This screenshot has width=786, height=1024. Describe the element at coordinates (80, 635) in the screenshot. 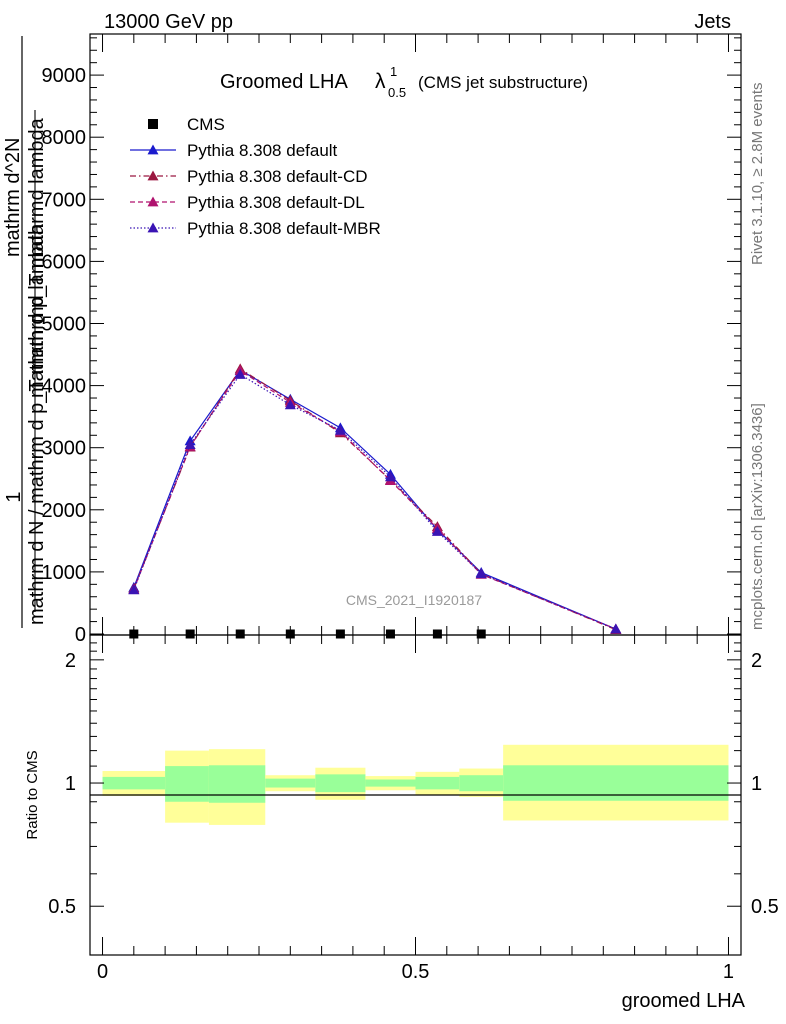

I see `main-y-tick-label: 0` at that location.